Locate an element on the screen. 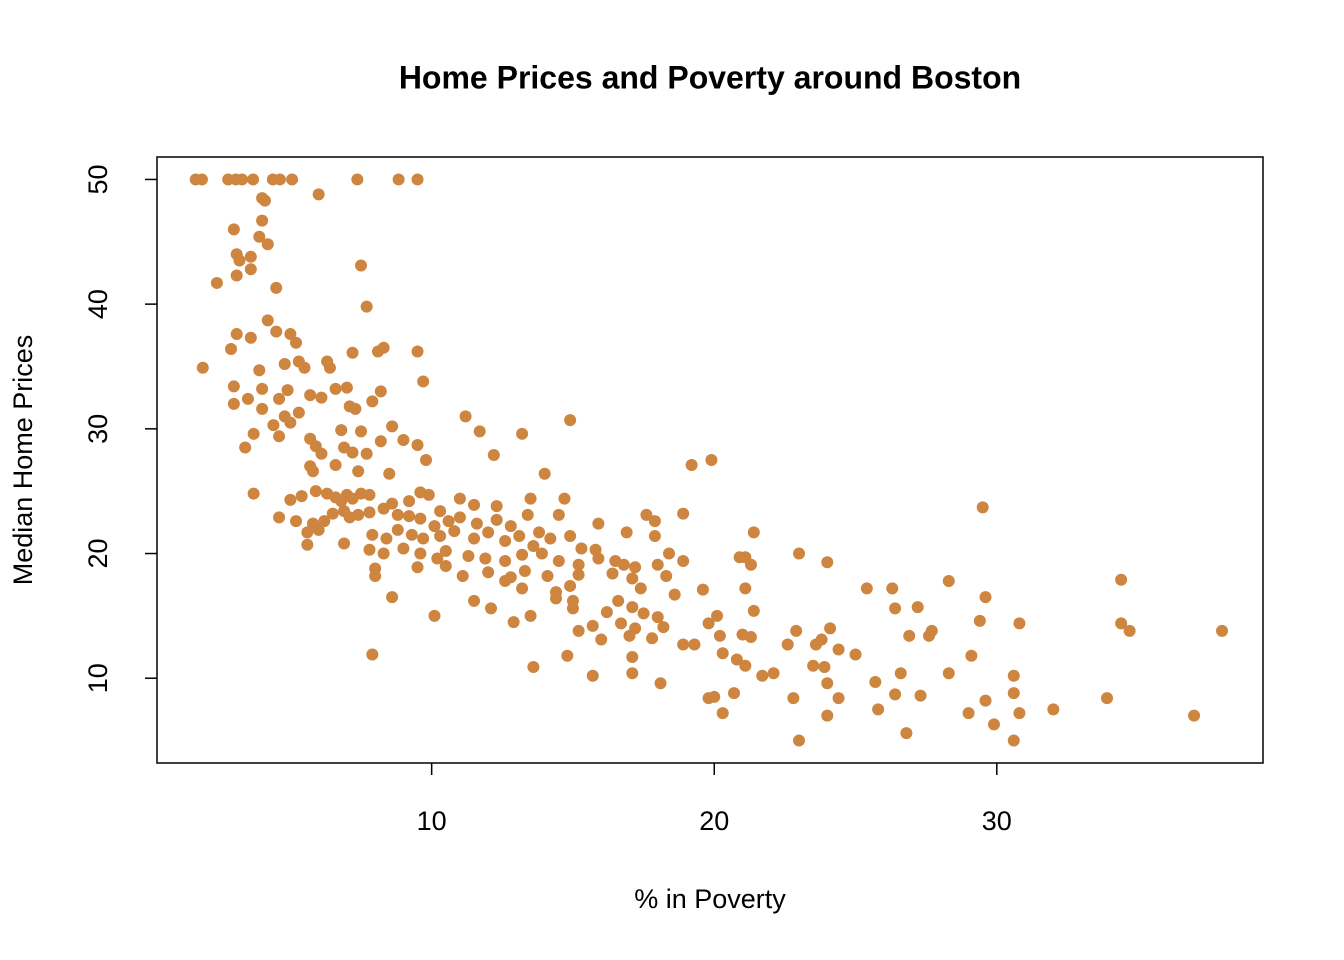 The height and width of the screenshot is (960, 1344). x-tick-label: 20 is located at coordinates (714, 821).